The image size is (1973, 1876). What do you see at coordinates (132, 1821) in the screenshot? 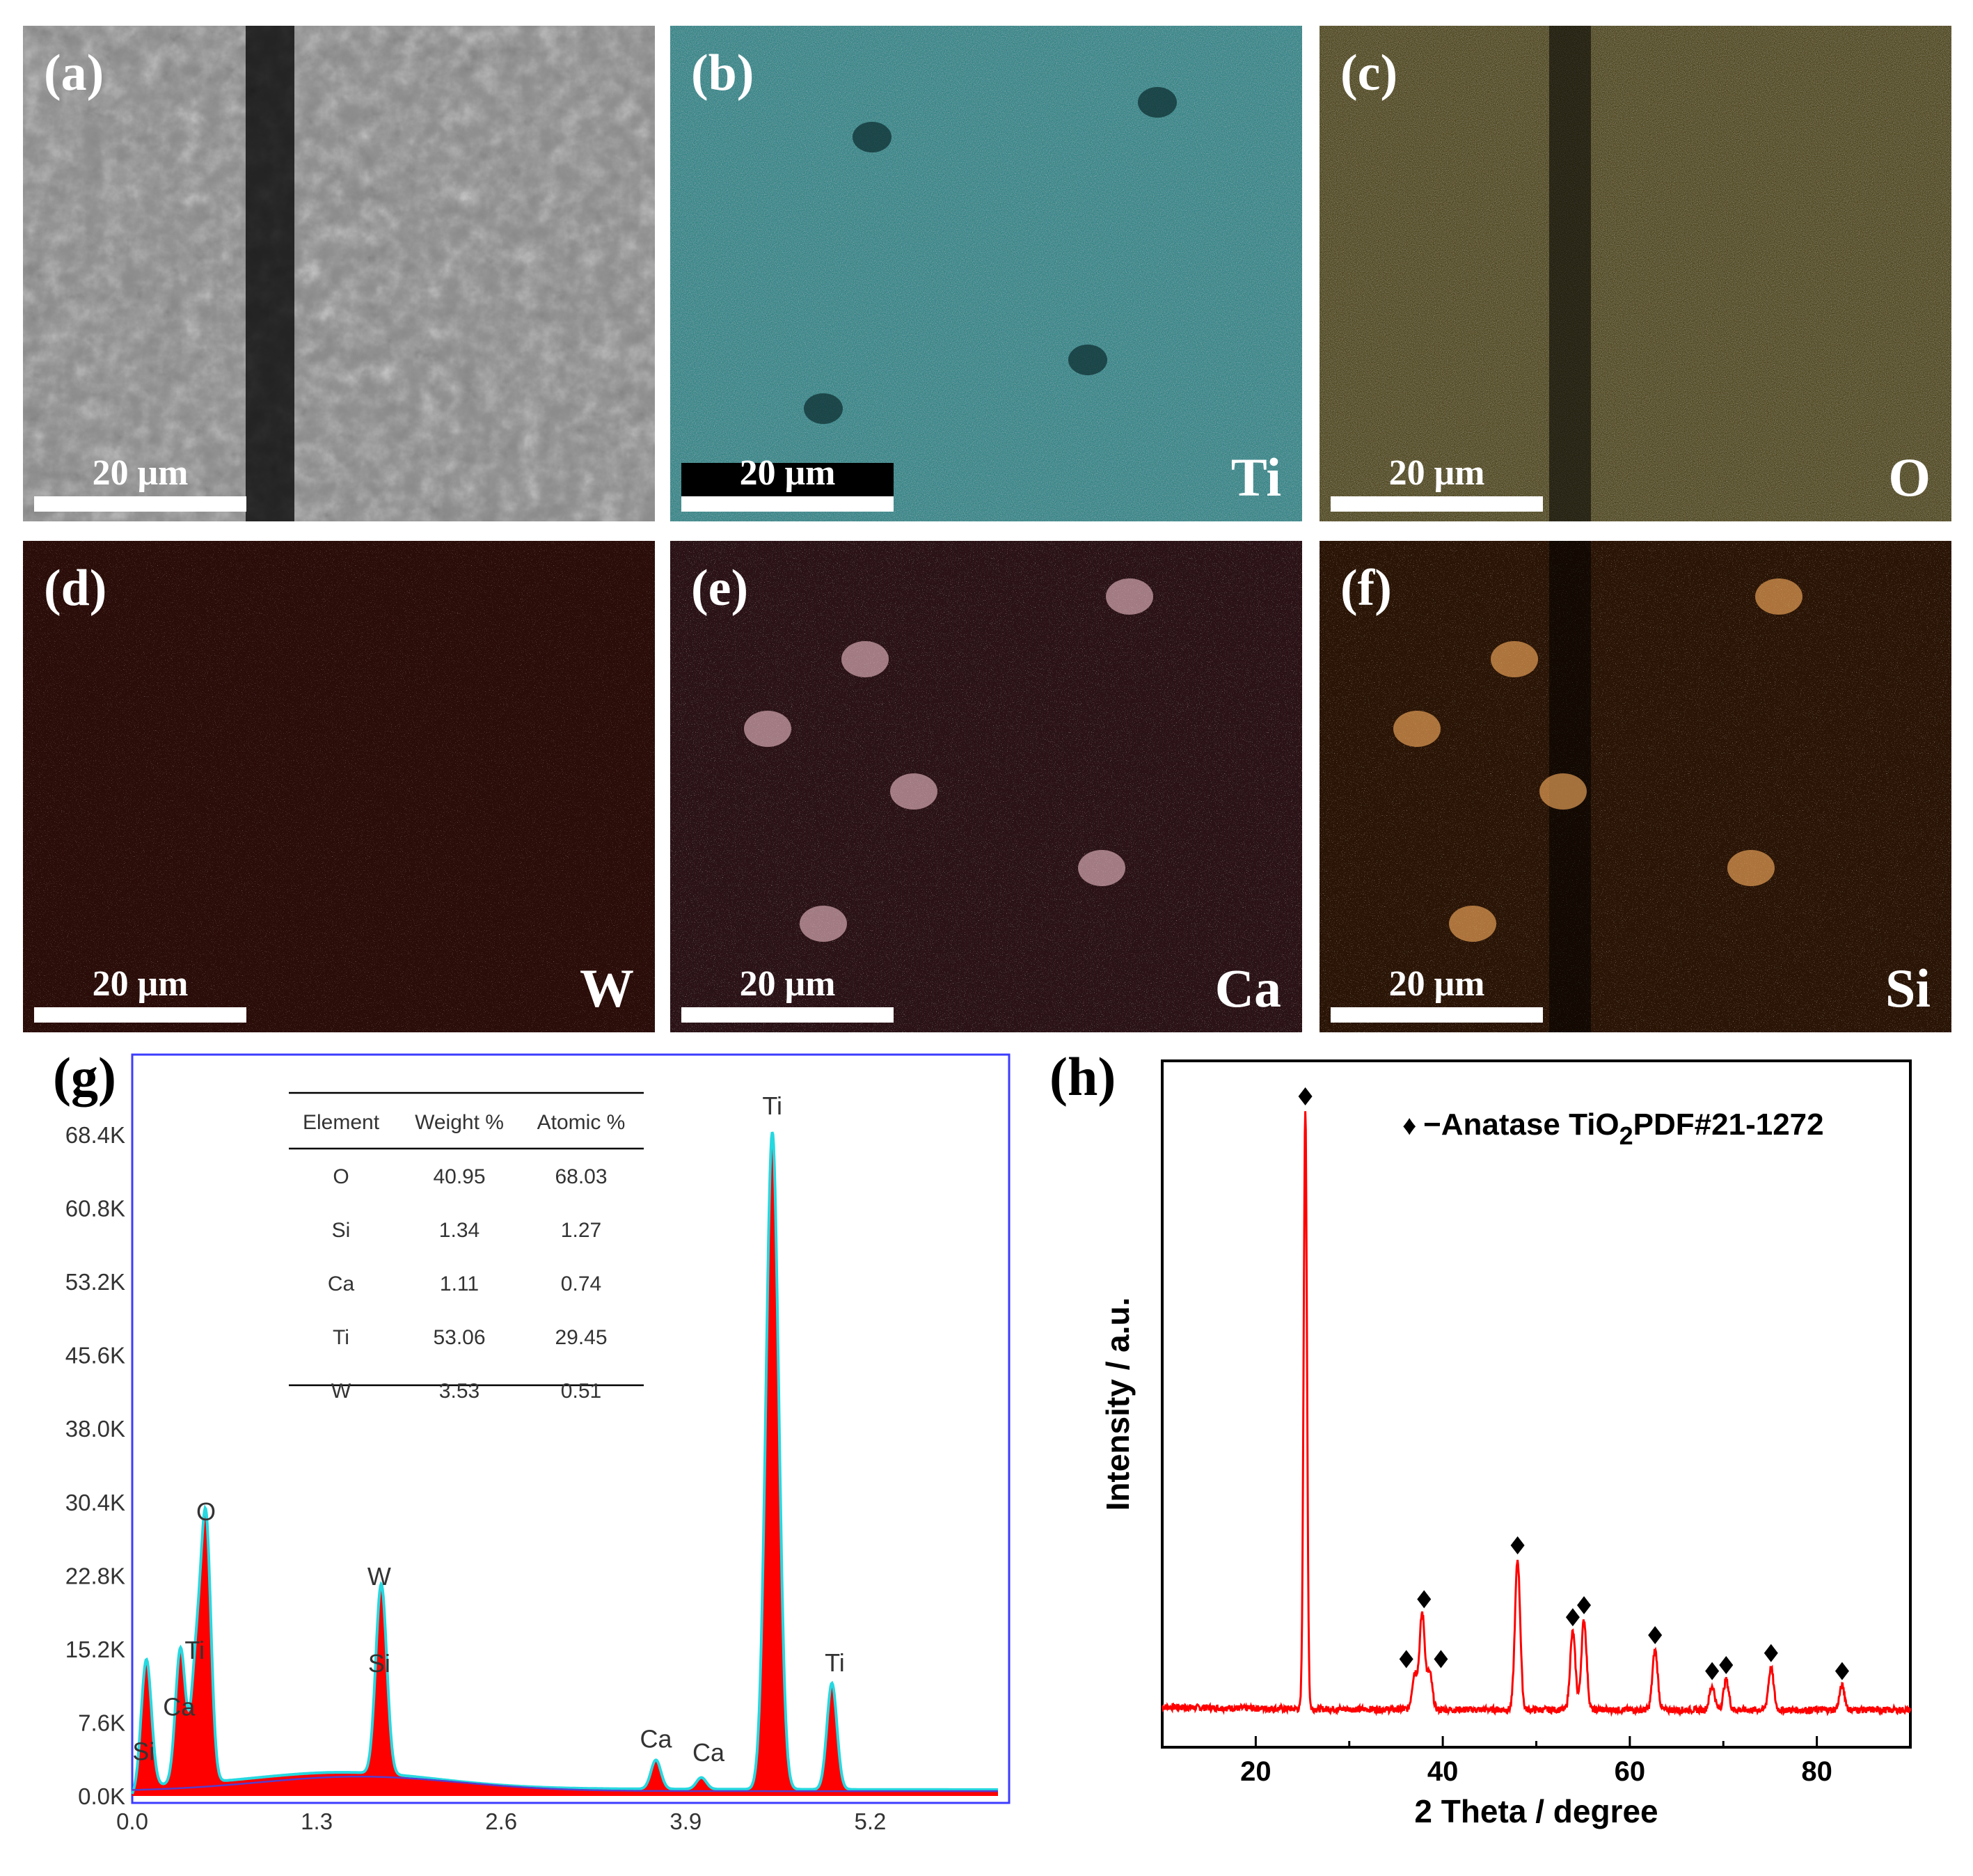
I see `x-tick-label: 0.0` at bounding box center [132, 1821].